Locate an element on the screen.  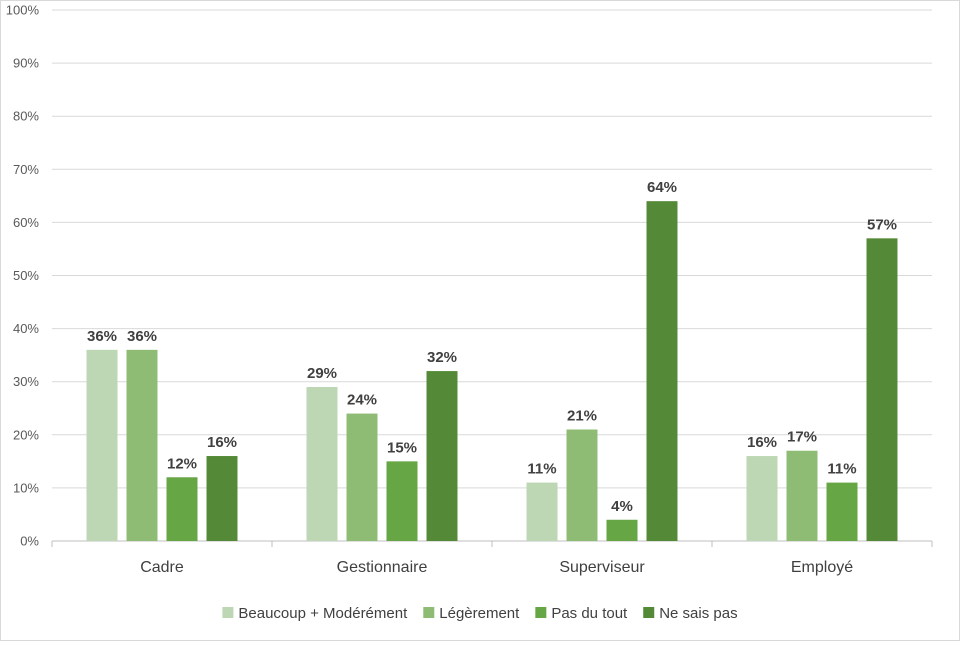
data-label: 24% is located at coordinates (362, 400).